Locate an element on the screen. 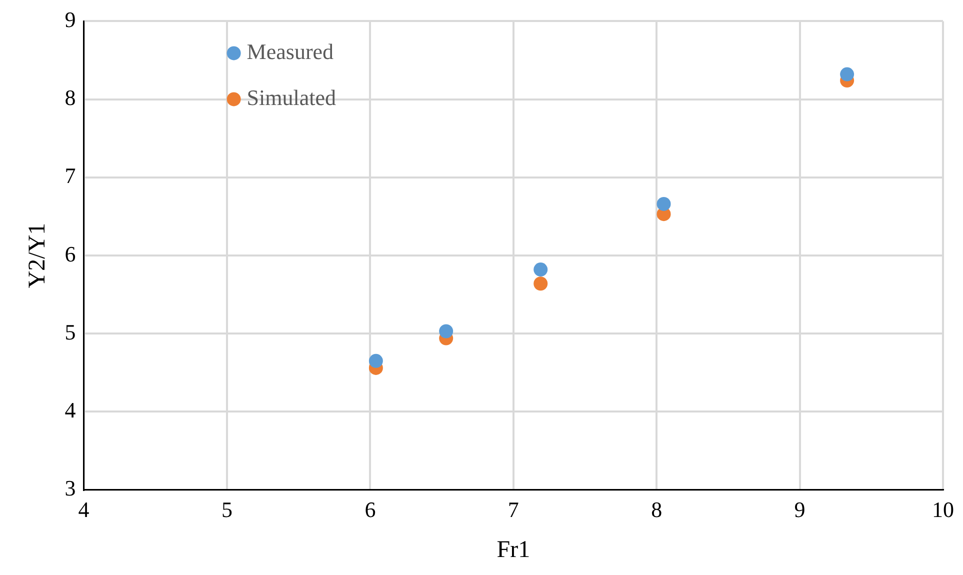  y-tick-label: 3 is located at coordinates (70, 488).